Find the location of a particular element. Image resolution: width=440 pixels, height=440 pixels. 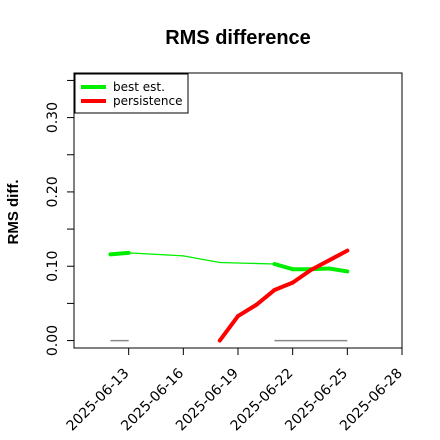

legend-box is located at coordinates (131, 93).